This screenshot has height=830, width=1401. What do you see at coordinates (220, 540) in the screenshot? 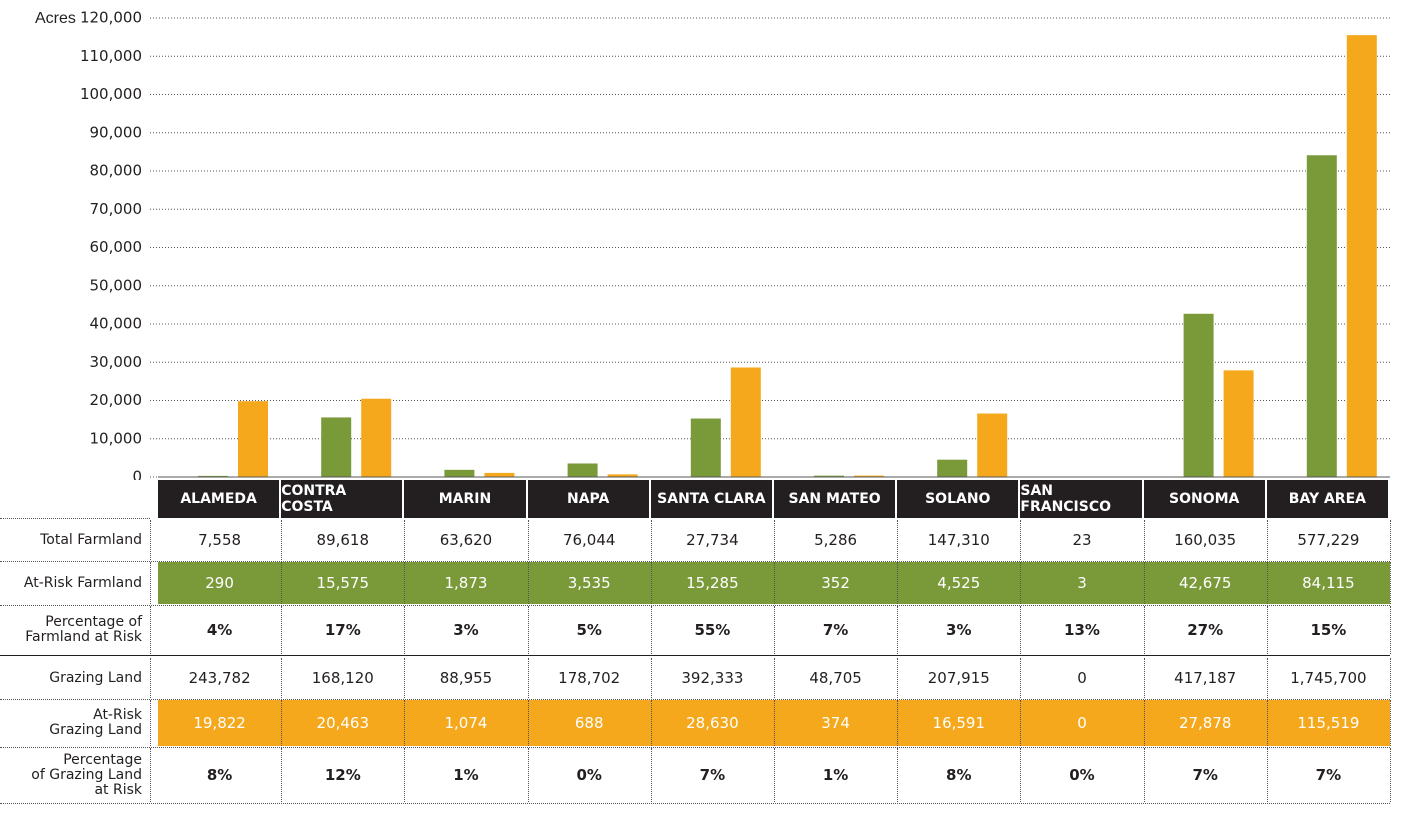
I see `table-cell: 7,558` at bounding box center [220, 540].